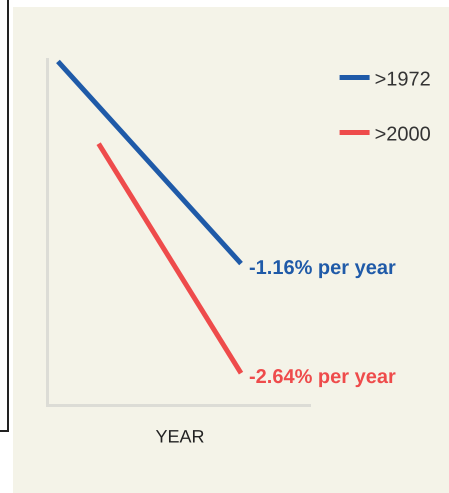  What do you see at coordinates (402, 79) in the screenshot?
I see `legend-label: >1972` at bounding box center [402, 79].